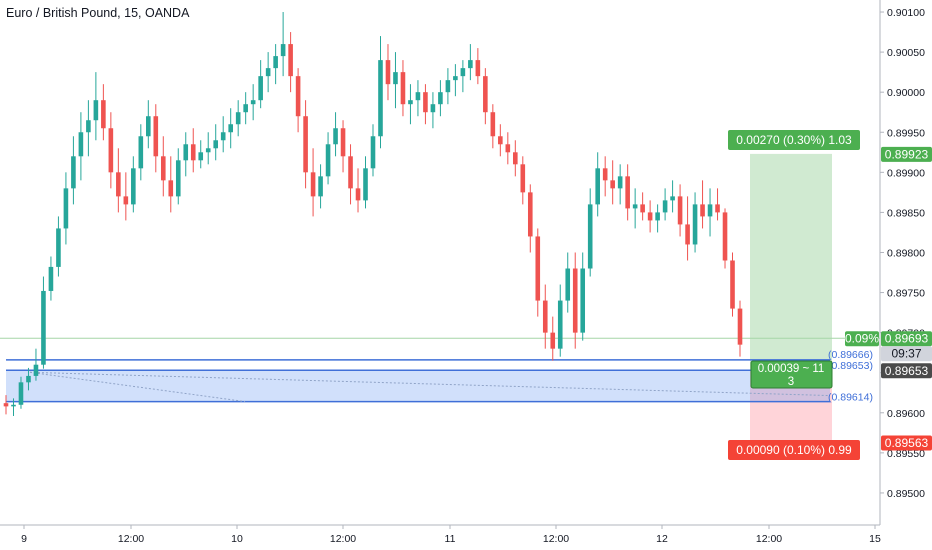 The width and height of the screenshot is (932, 550). I want to click on risk-label-bg, so click(794, 450).